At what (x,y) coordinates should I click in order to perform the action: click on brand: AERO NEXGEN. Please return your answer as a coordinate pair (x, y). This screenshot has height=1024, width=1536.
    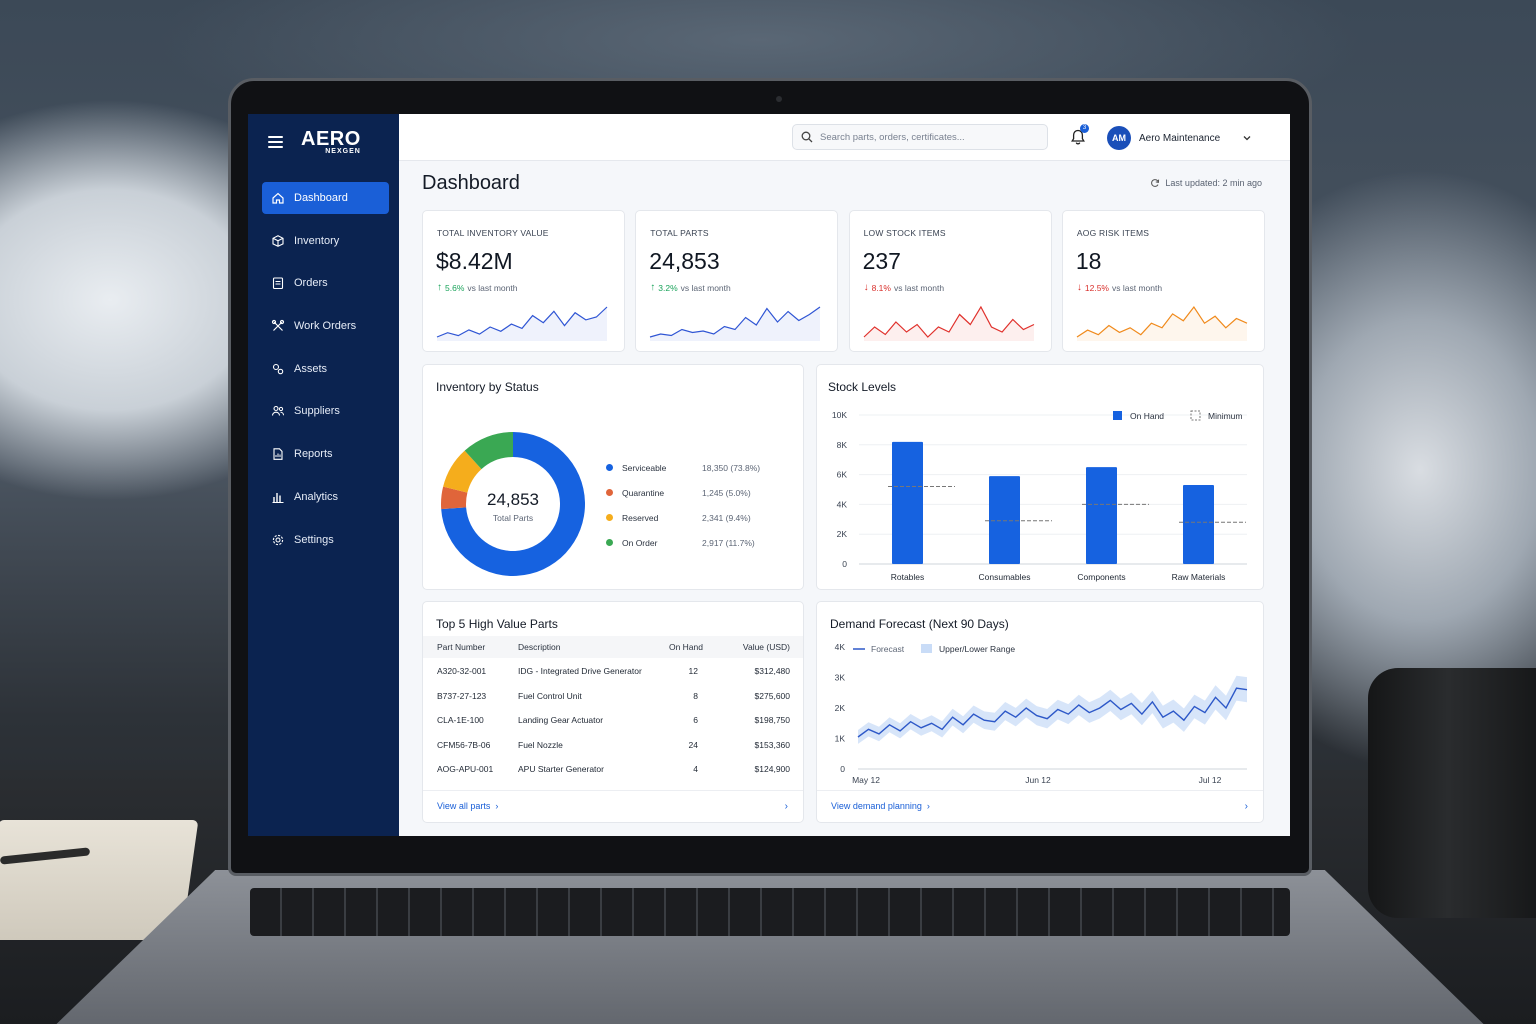
    Looking at the image, I should click on (323, 142).